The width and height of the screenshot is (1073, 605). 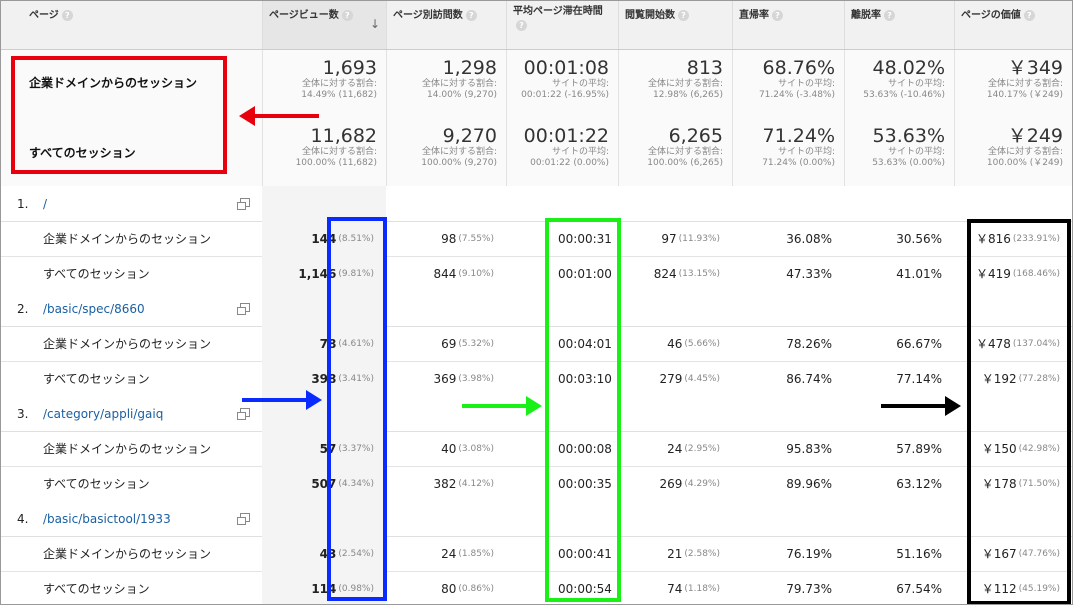 I want to click on metric-cell-visits: 369 (3.98%), so click(x=446, y=378).